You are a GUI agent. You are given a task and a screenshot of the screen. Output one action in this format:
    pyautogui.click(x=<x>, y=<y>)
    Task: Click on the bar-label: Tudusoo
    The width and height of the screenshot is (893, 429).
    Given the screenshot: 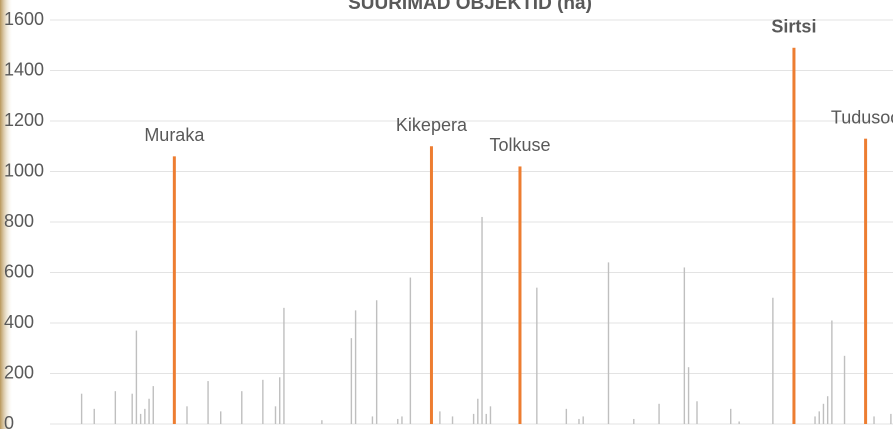 What is the action you would take?
    pyautogui.click(x=862, y=117)
    